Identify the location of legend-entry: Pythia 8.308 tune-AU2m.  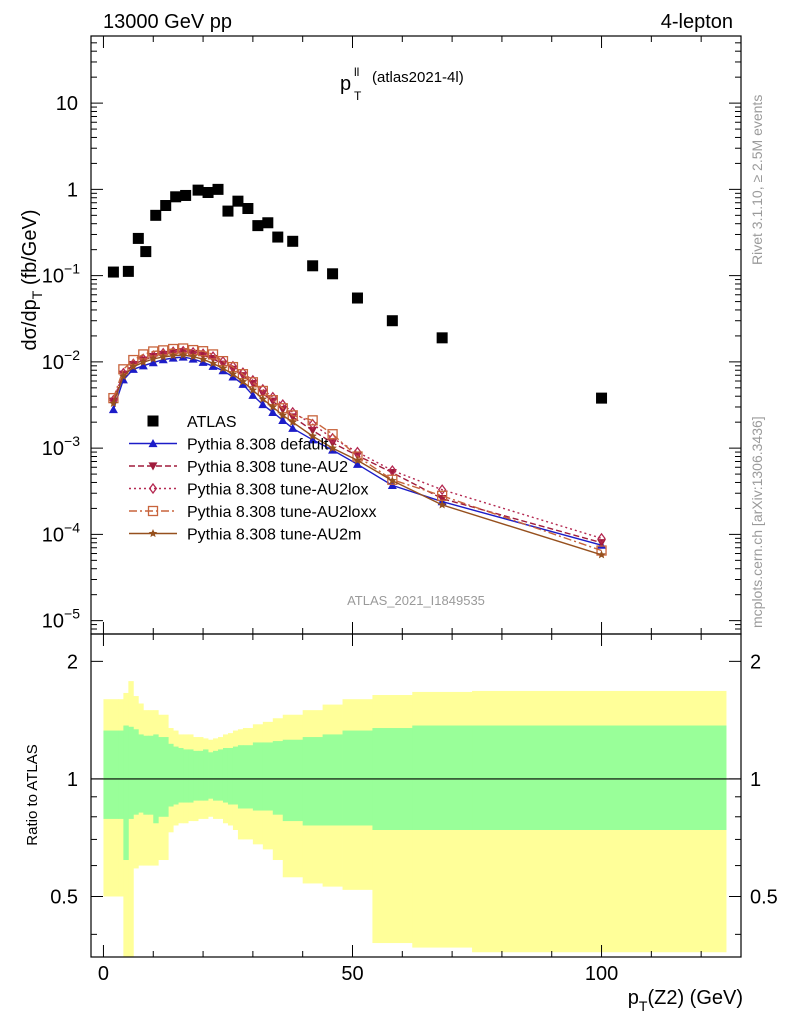
(245, 535).